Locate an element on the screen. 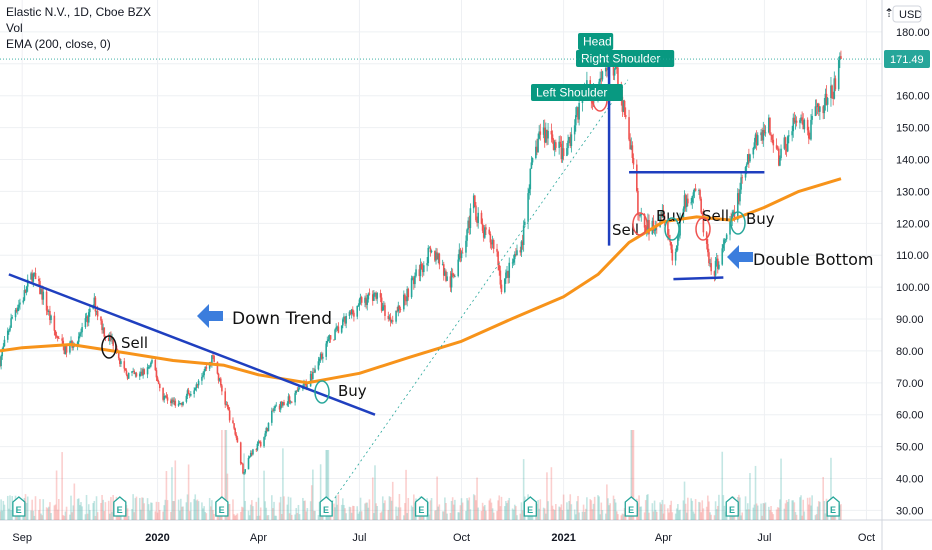  earnings-marker: E is located at coordinates (222, 506).